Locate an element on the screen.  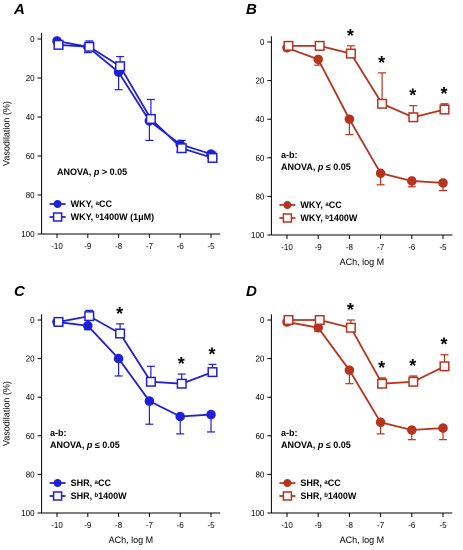
anova-annotation: a-b: is located at coordinates (289, 155).